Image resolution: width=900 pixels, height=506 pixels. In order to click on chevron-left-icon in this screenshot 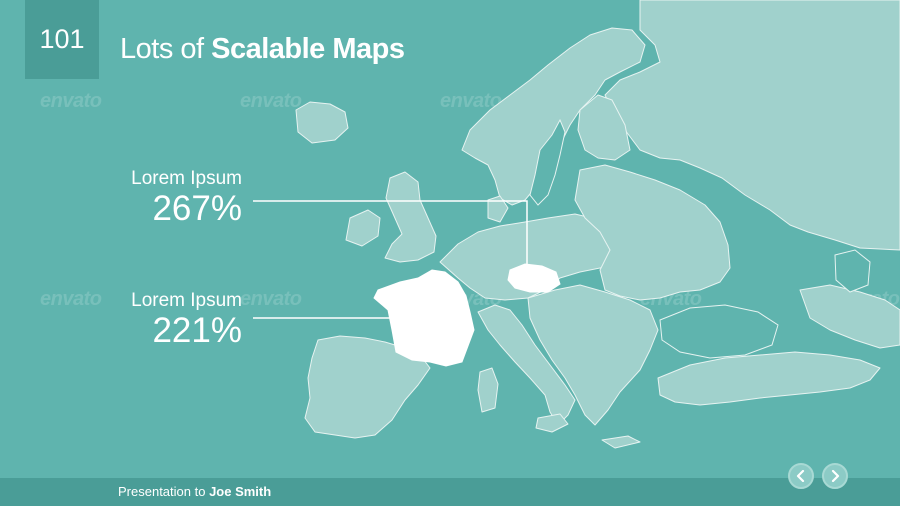, I will do `click(800, 476)`.